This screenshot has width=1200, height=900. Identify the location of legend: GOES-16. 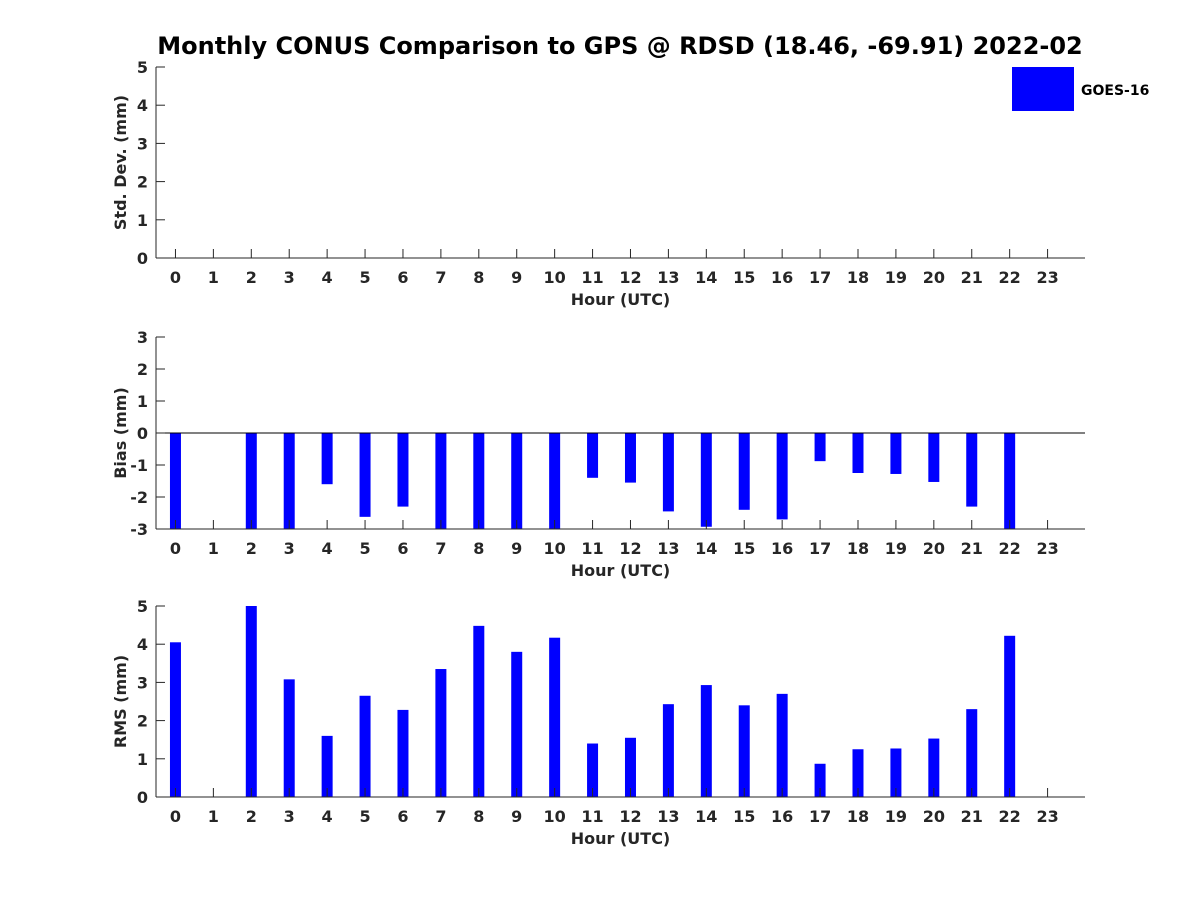
(1080, 89).